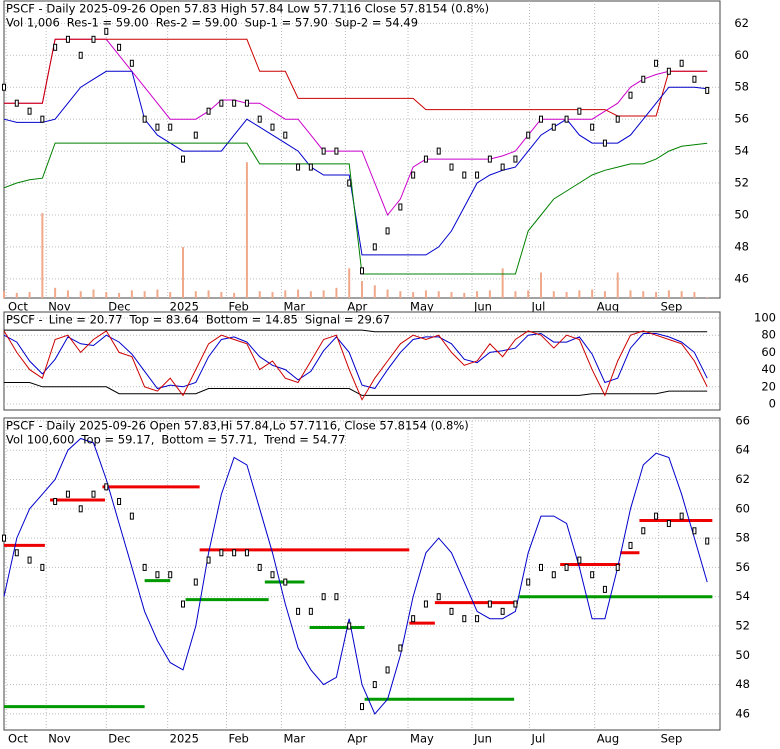 Image resolution: width=780 pixels, height=749 pixels. What do you see at coordinates (741, 214) in the screenshot?
I see `y-tick-label: 50` at bounding box center [741, 214].